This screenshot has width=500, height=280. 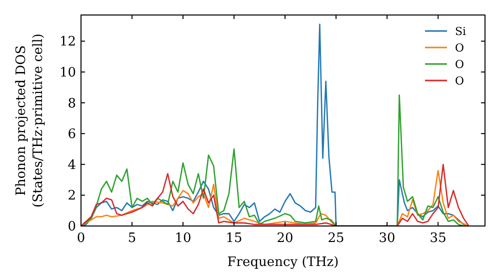 What do you see at coordinates (72, 134) in the screenshot?
I see `y-tick-label: 6` at bounding box center [72, 134].